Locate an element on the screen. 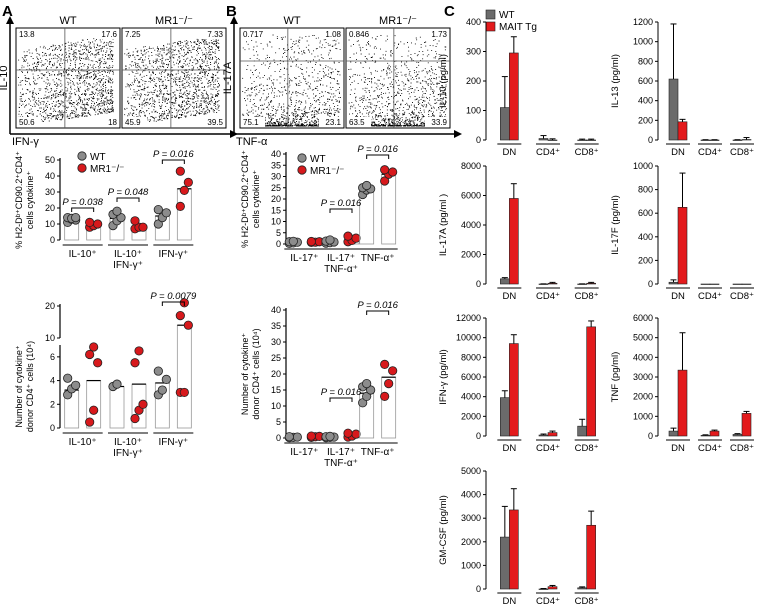 The image size is (760, 606). y-axis-label: donor CD4⁺ cells (10⁴) is located at coordinates (30, 386).